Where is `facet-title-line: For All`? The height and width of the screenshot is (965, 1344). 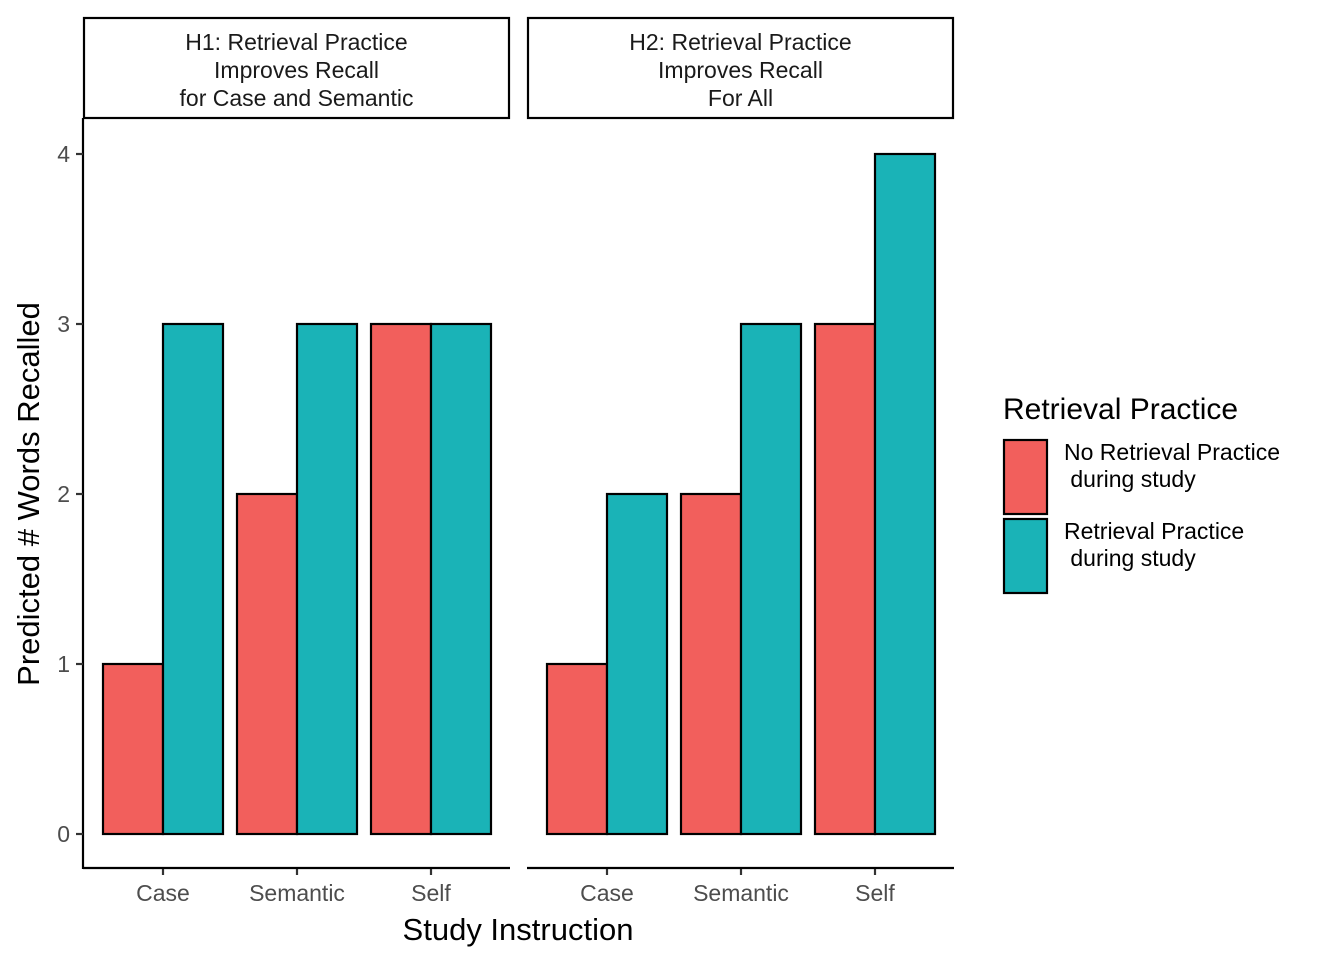 facet-title-line: For All is located at coordinates (740, 98).